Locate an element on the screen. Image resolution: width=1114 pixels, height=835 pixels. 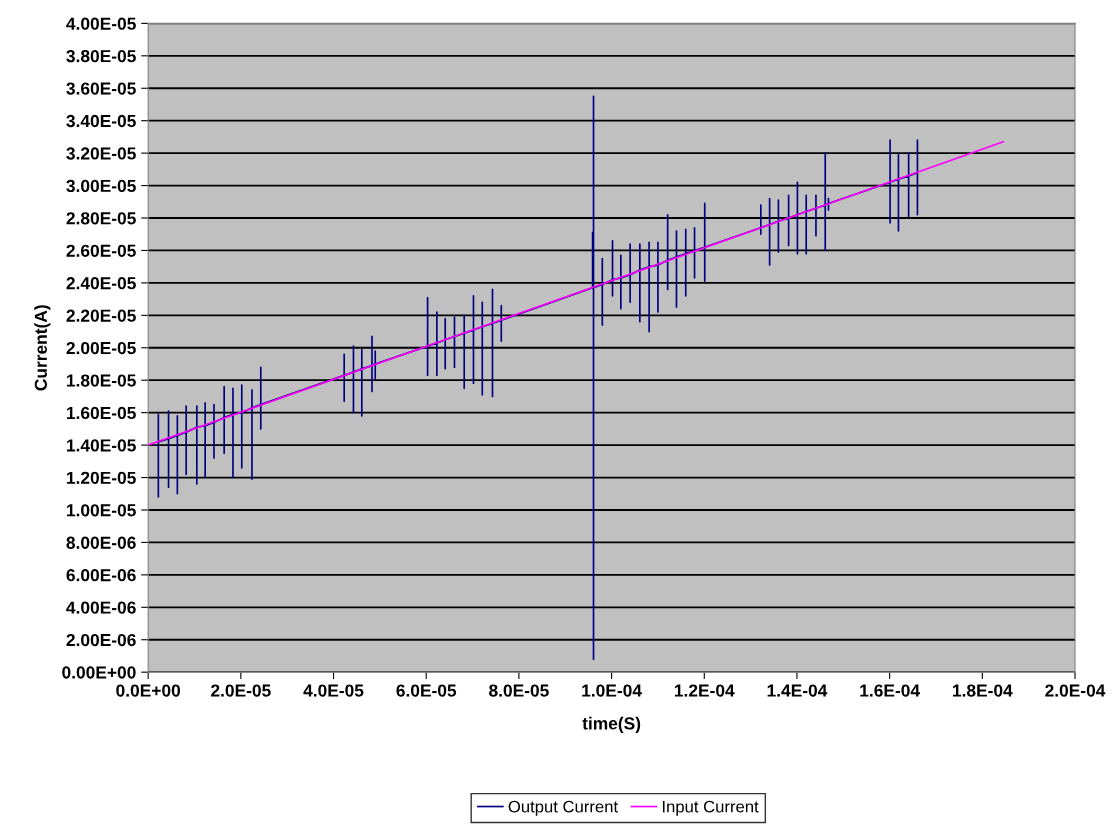
x-tick-label: 2.0E-04 is located at coordinates (1075, 690).